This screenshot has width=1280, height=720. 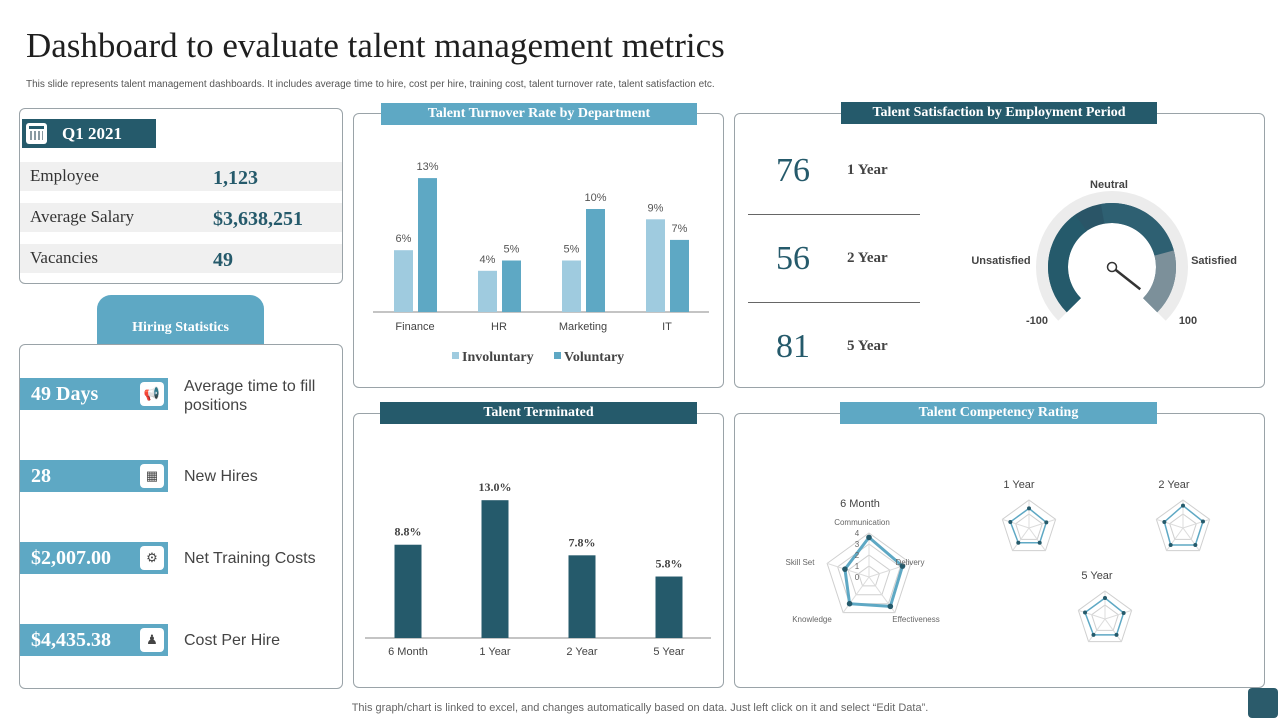 I want to click on radar-spoke-6-month, so click(x=856, y=594).